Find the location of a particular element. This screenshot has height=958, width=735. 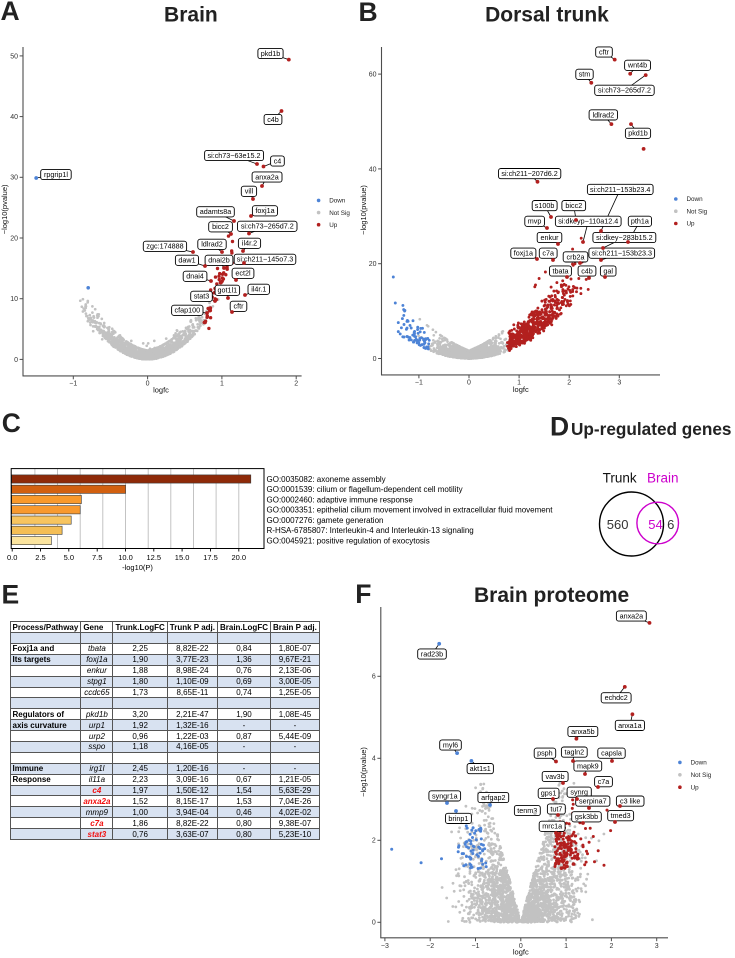

svg-text: tbata is located at coordinates (561, 270).